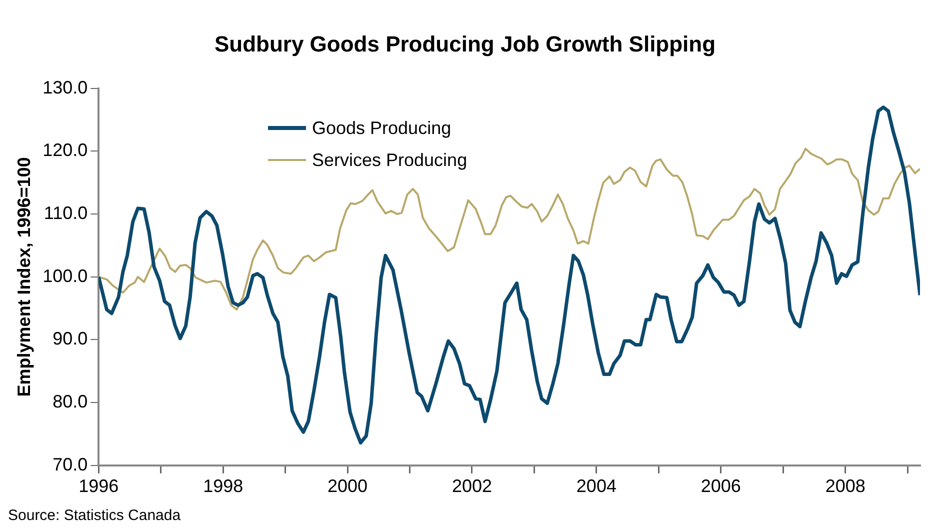  Describe the element at coordinates (382, 128) in the screenshot. I see `legend-label: Goods Producing` at that location.